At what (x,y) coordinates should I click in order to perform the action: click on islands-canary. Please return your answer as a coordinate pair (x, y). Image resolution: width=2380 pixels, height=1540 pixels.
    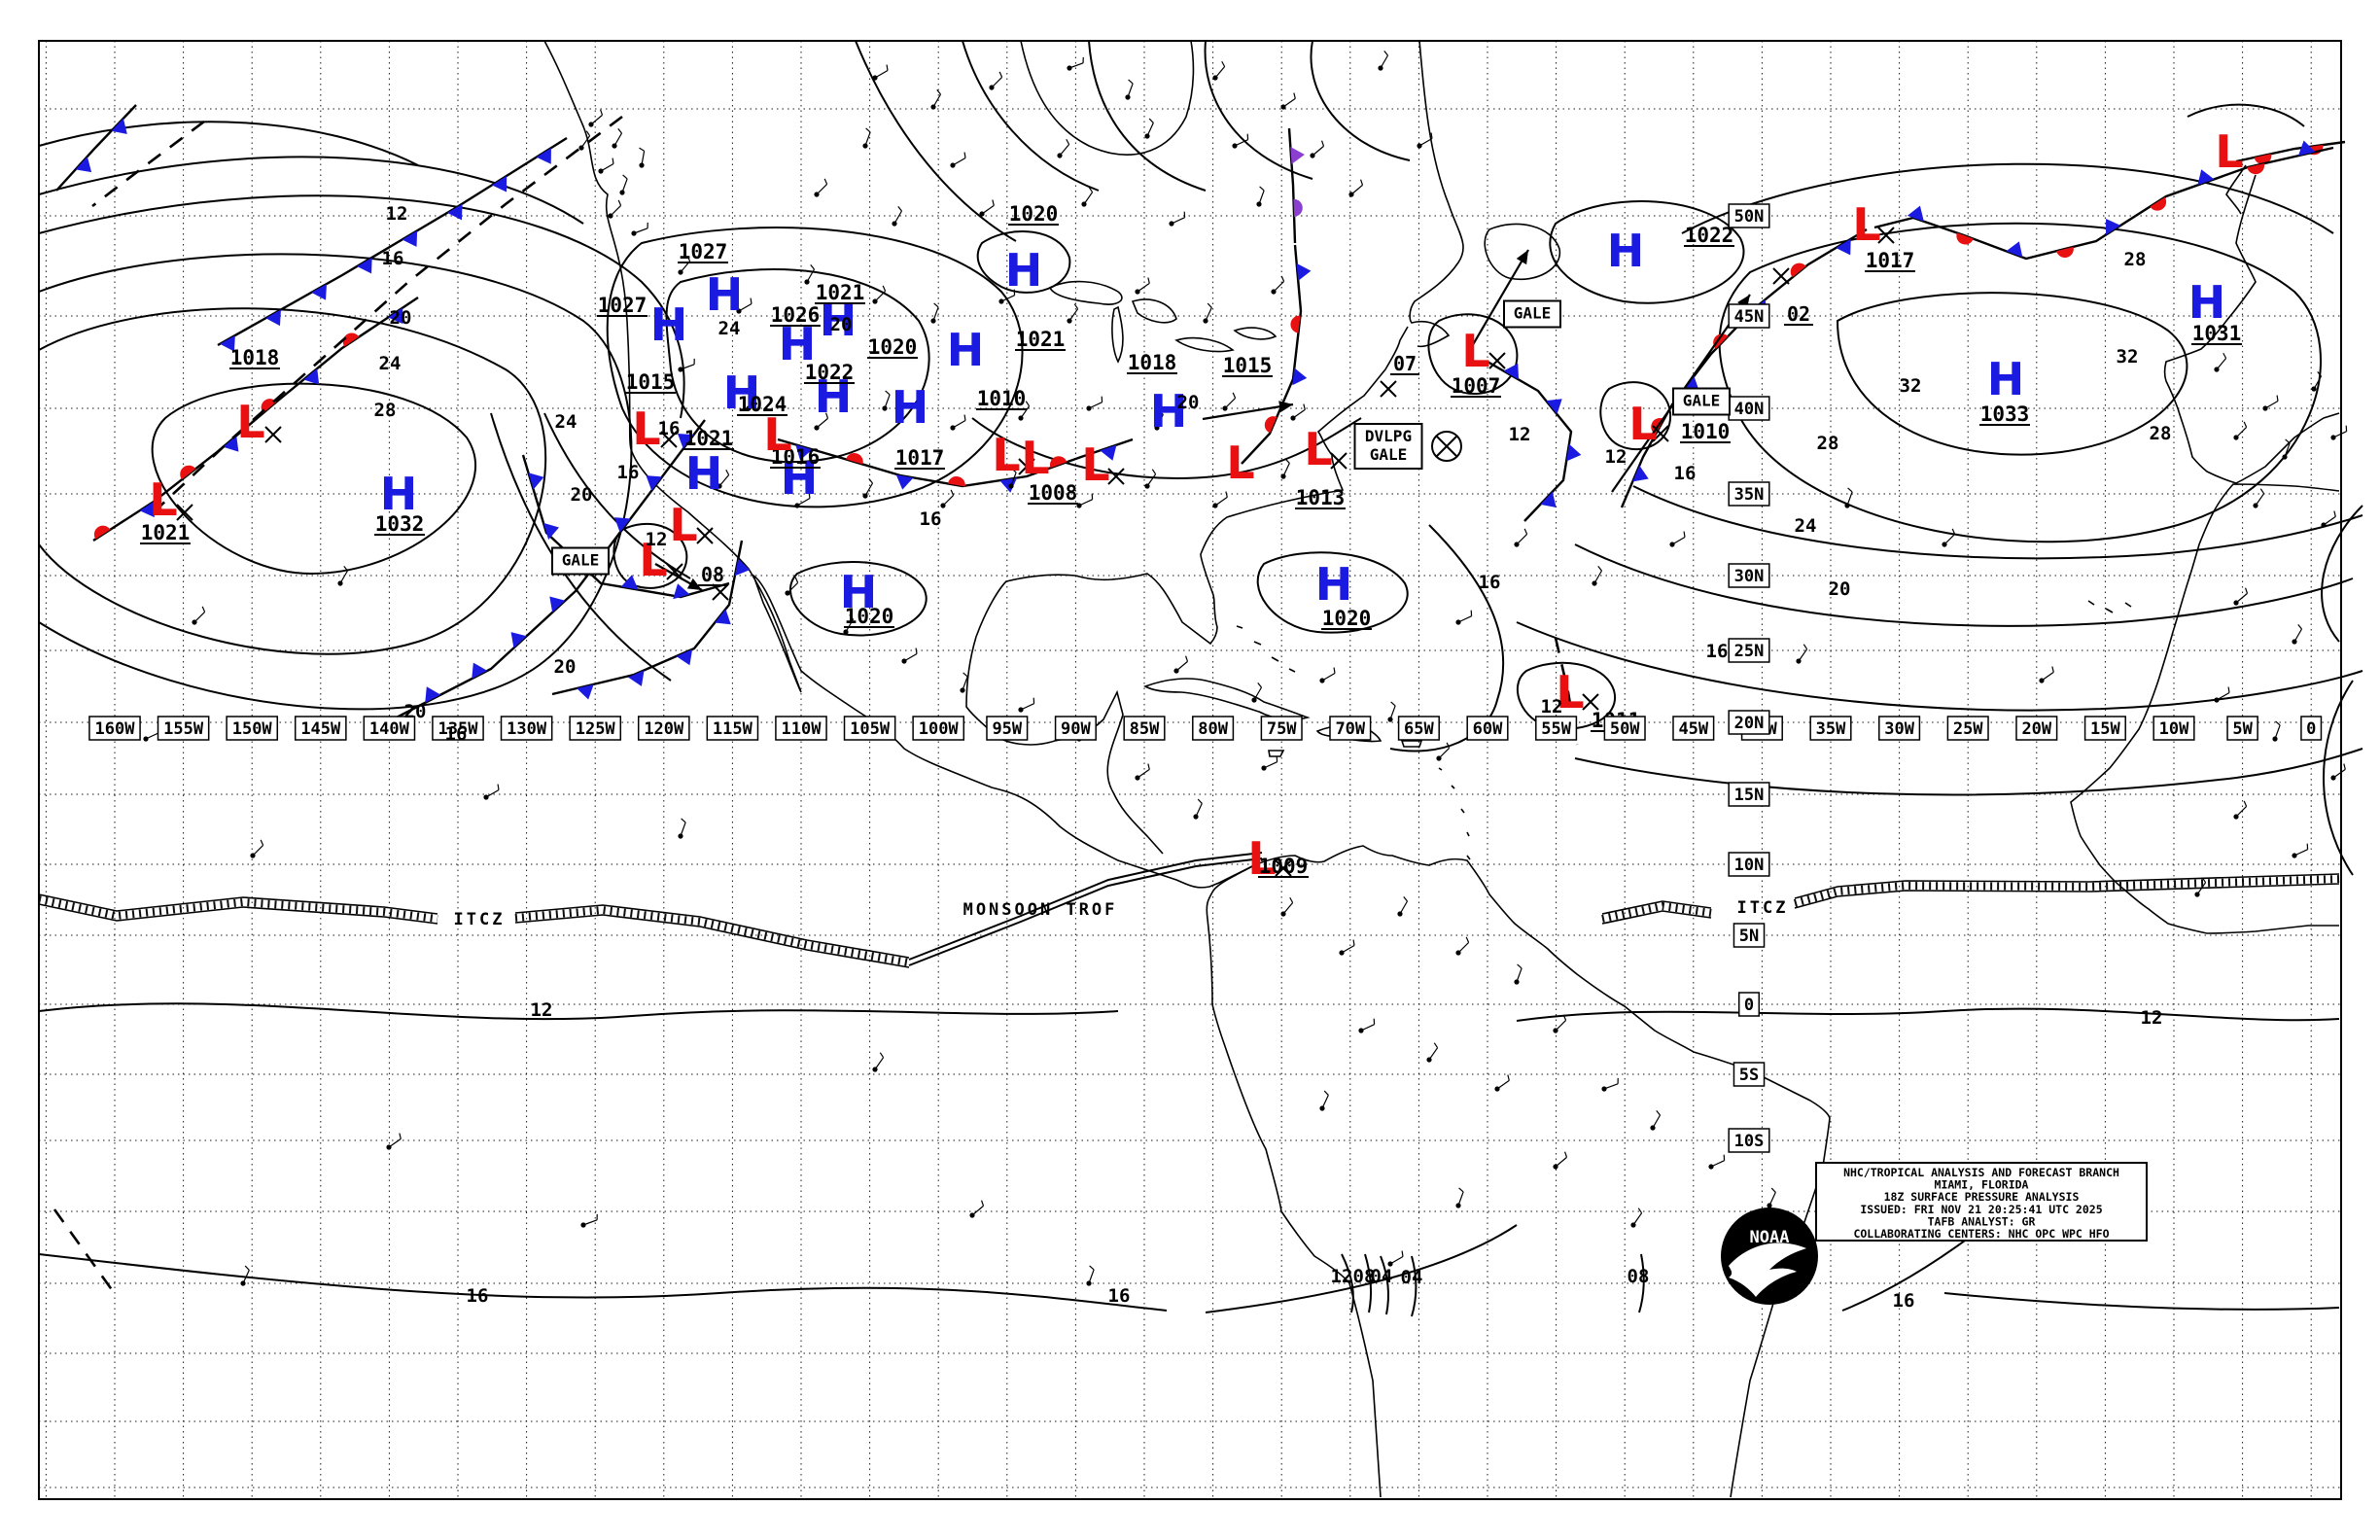
    Looking at the image, I should click on (2109, 606).